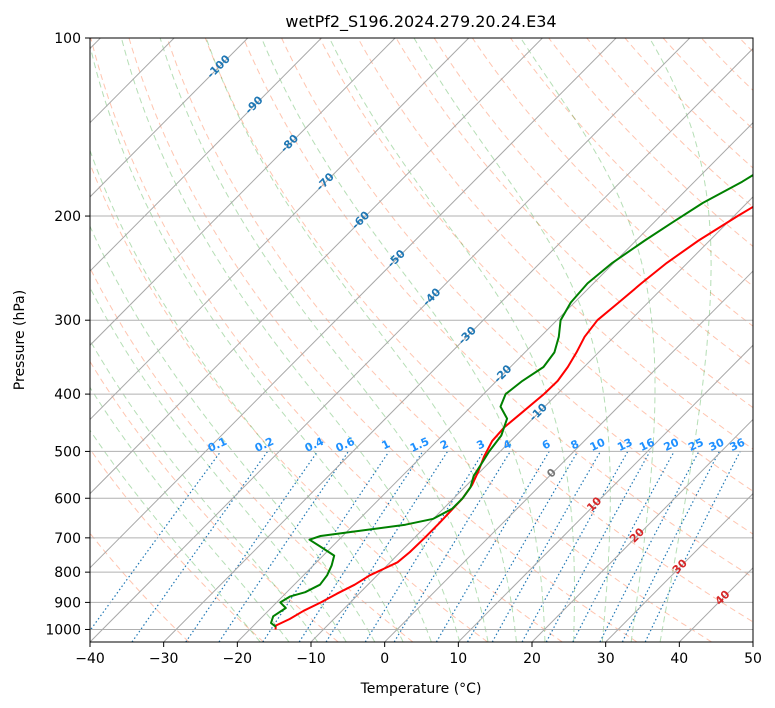  I want to click on x-tick-label: 50, so click(753, 659).